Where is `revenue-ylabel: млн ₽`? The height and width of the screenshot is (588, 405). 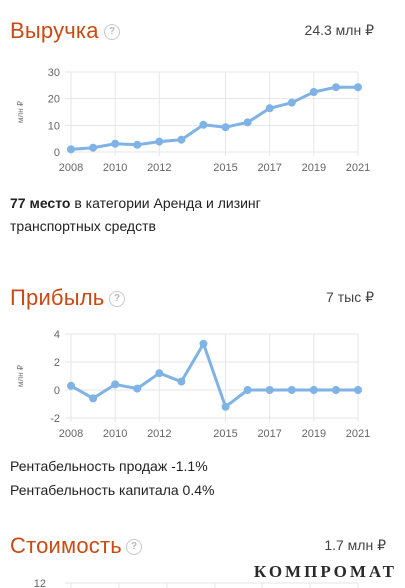
revenue-ylabel: млн ₽ is located at coordinates (20, 112).